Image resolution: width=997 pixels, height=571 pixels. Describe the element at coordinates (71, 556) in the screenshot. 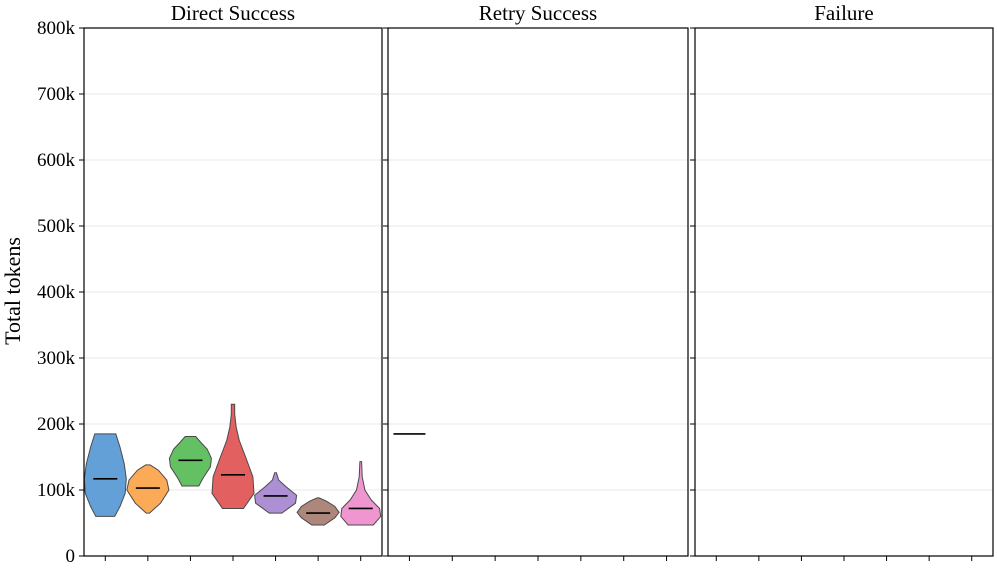

I see `y-tick-label: 0` at that location.